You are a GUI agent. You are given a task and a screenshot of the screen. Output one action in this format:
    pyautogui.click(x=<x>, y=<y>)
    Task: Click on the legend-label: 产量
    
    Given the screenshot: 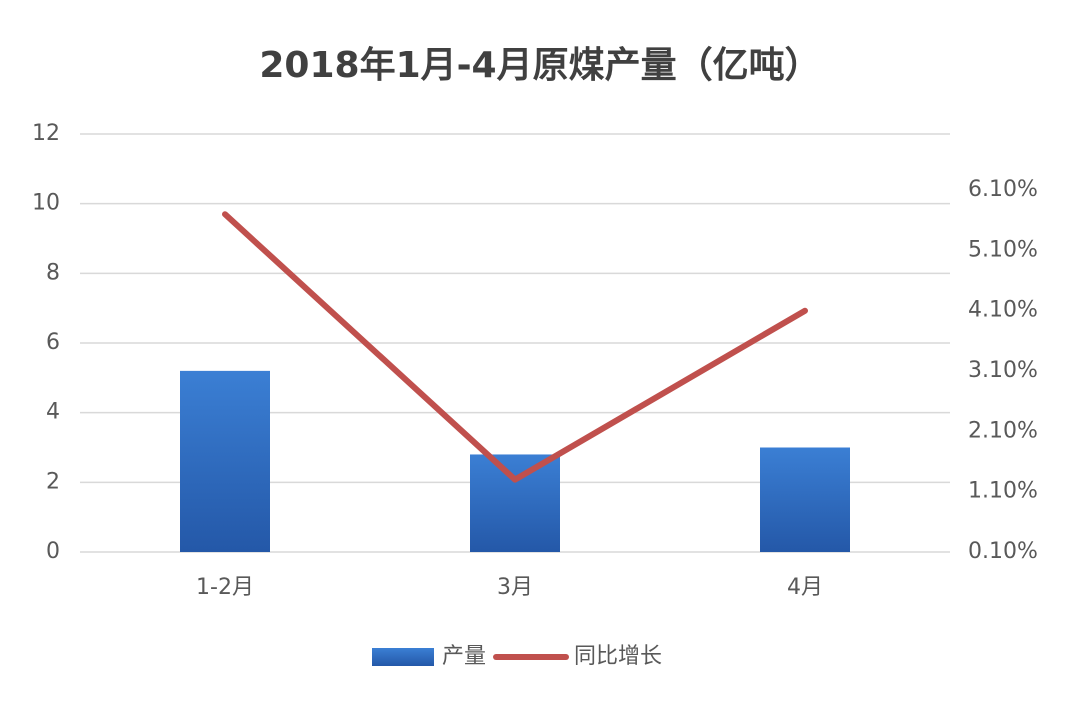 What is the action you would take?
    pyautogui.click(x=464, y=656)
    